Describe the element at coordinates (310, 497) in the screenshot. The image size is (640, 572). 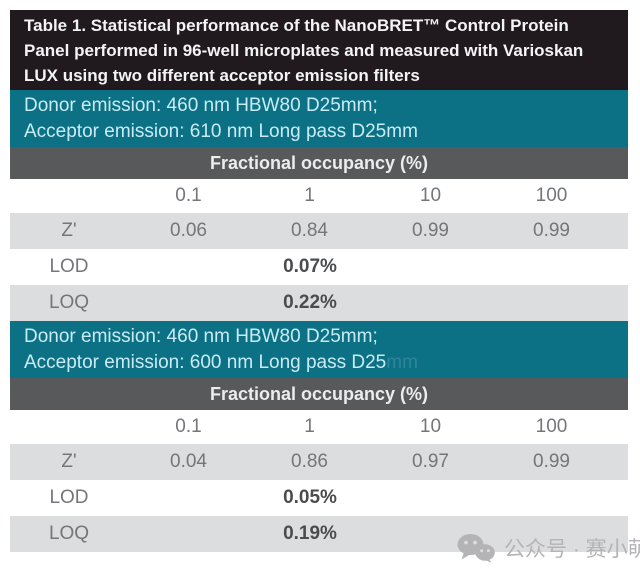
I see `lod-value: 0.05%` at that location.